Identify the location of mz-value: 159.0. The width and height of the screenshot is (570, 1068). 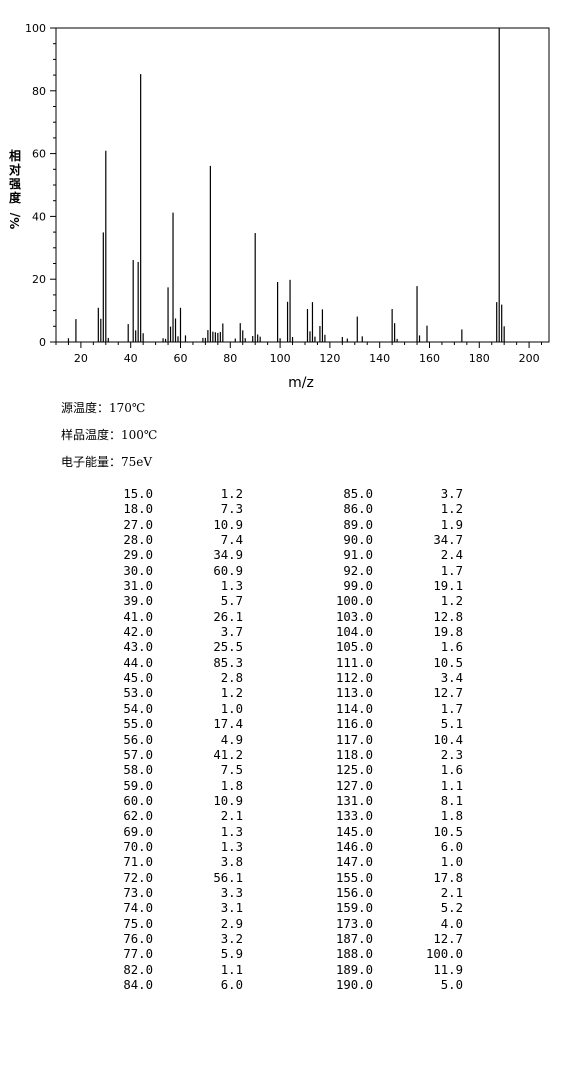
(354, 908).